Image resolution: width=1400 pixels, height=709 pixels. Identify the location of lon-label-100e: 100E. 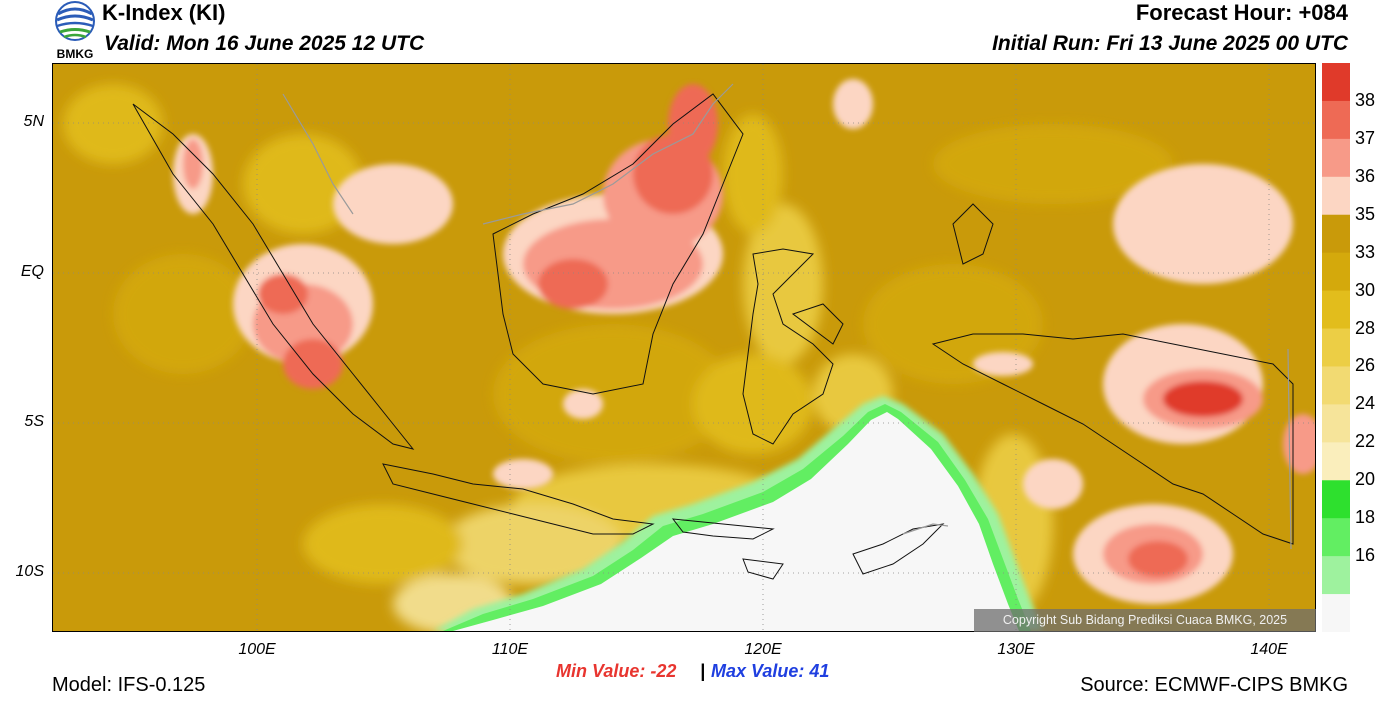
(257, 649).